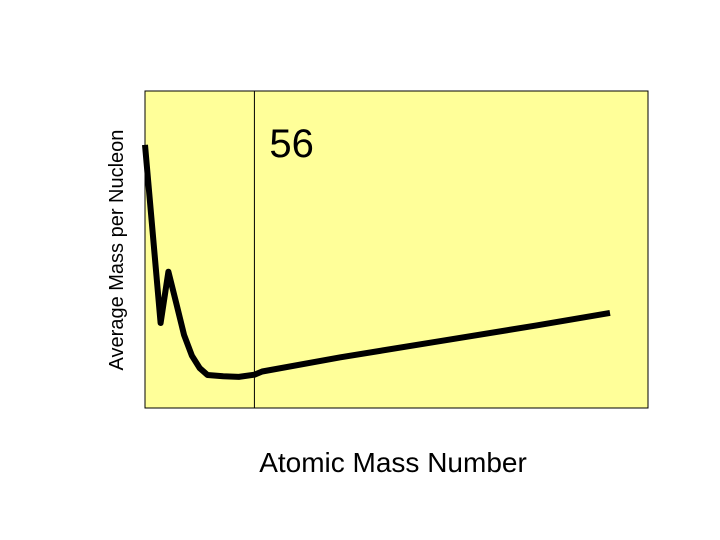 This screenshot has width=720, height=540. What do you see at coordinates (291, 144) in the screenshot?
I see `annotation-label: 56` at bounding box center [291, 144].